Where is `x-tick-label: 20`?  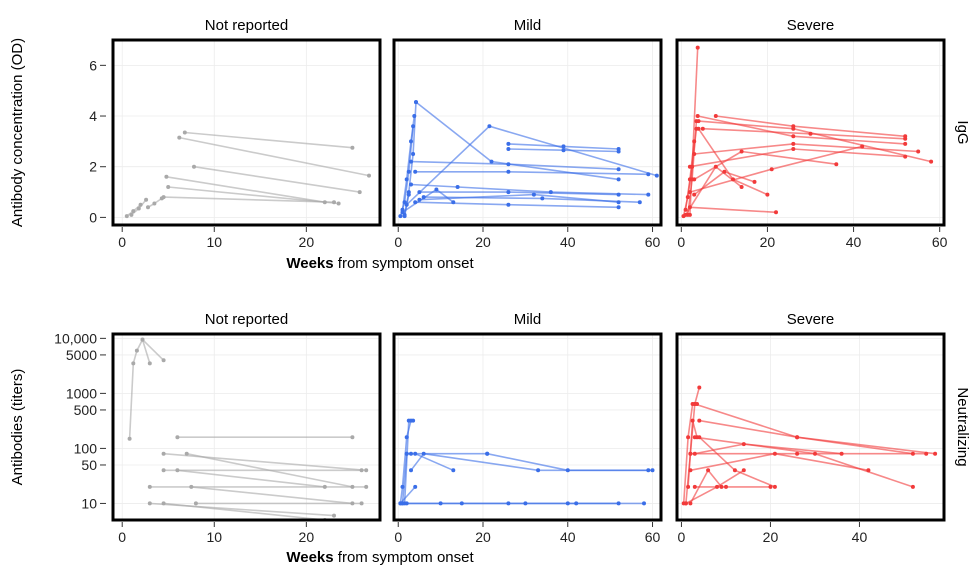 x-tick-label: 20 is located at coordinates (483, 537).